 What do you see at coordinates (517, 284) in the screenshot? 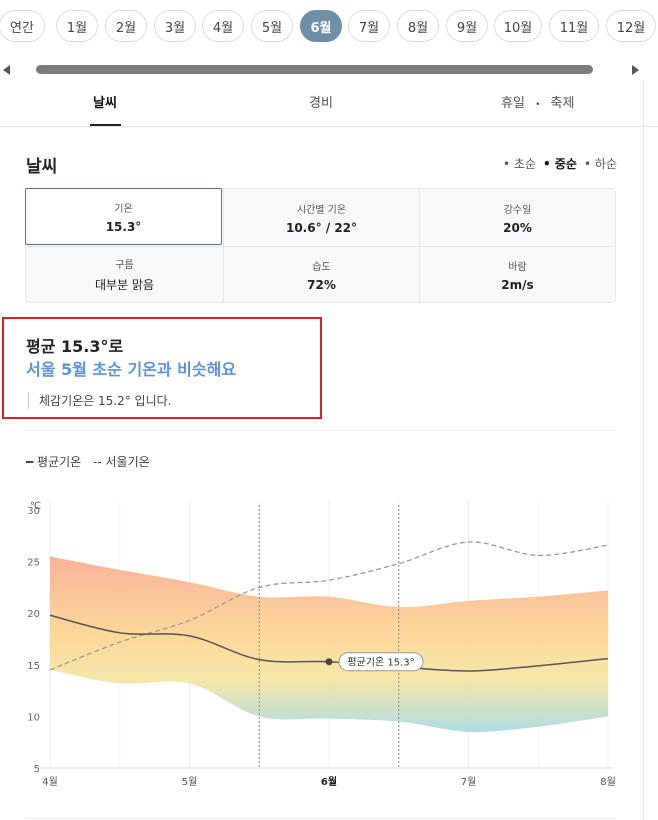
I see `stat-value: 2m/s` at bounding box center [517, 284].